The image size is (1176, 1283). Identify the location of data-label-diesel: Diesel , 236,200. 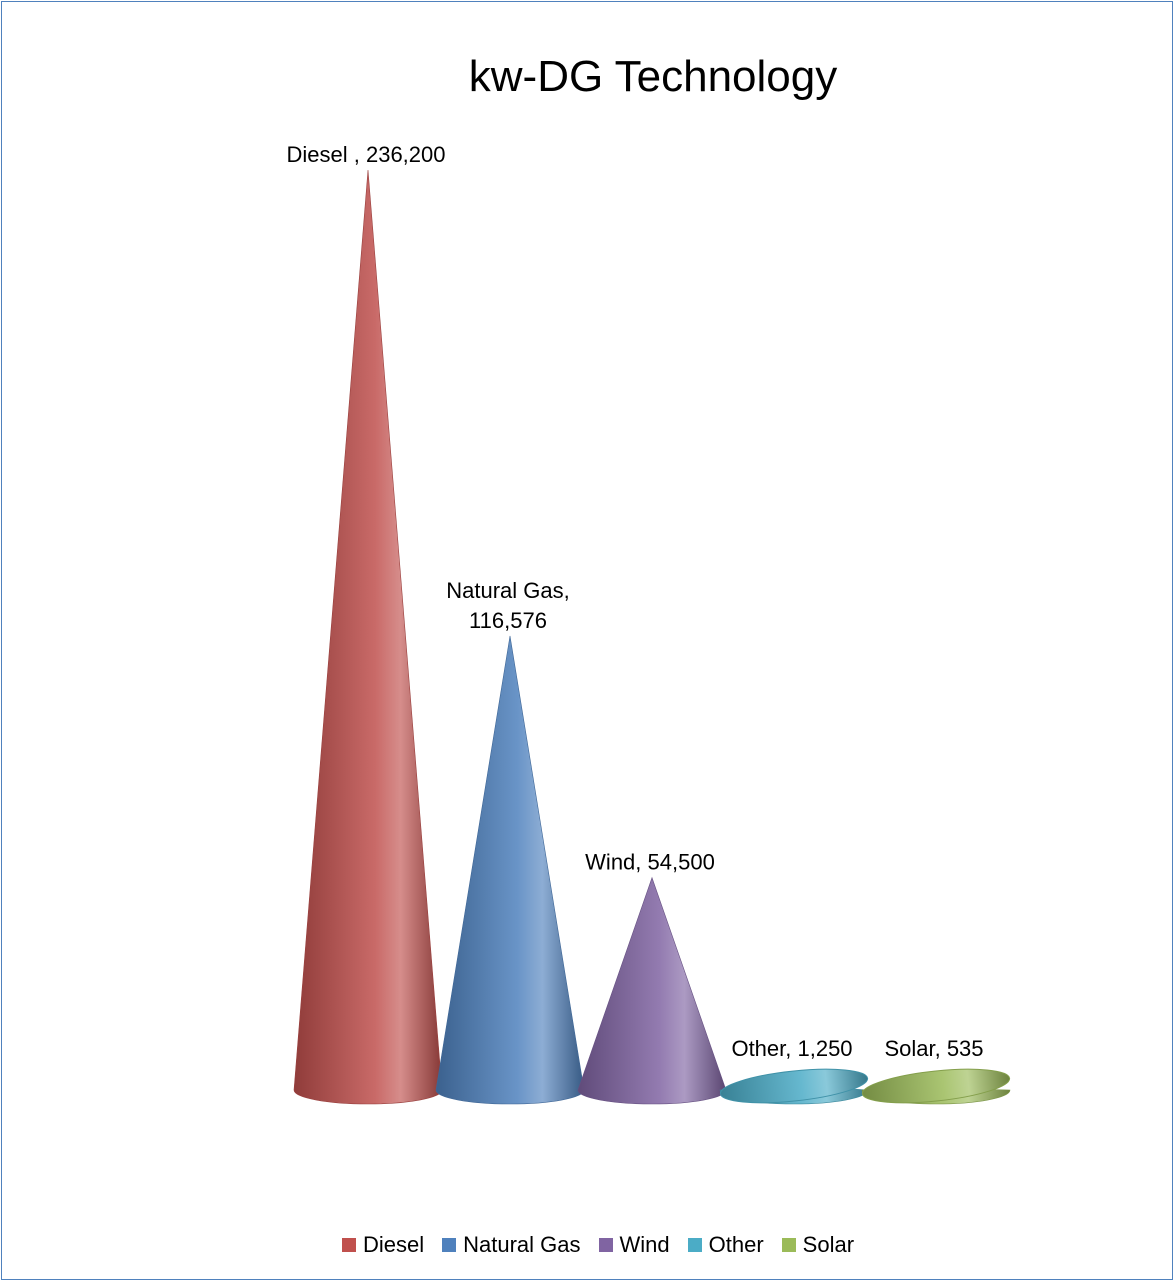
(366, 154).